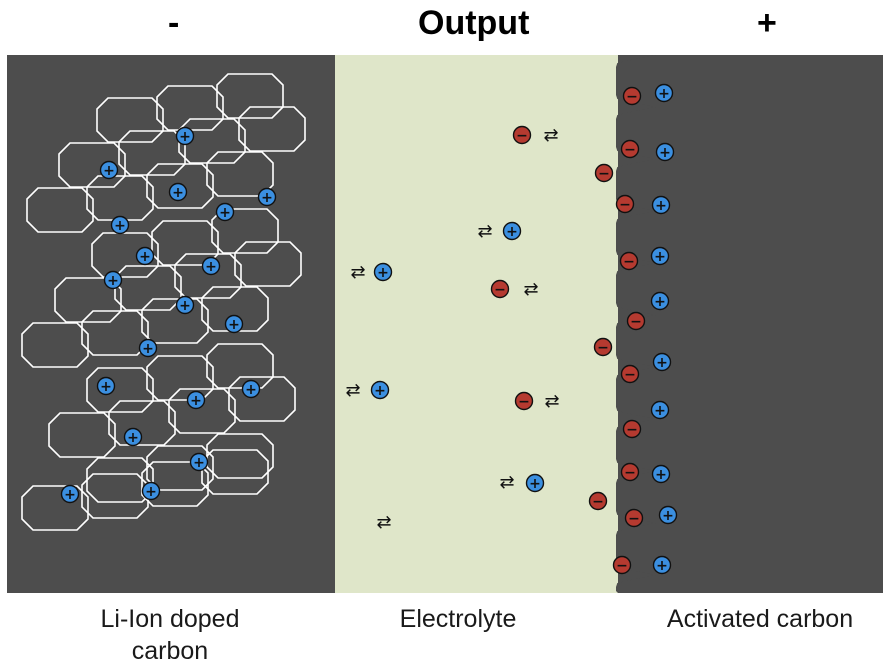  Describe the element at coordinates (474, 23) in the screenshot. I see `output-title: Output` at that location.